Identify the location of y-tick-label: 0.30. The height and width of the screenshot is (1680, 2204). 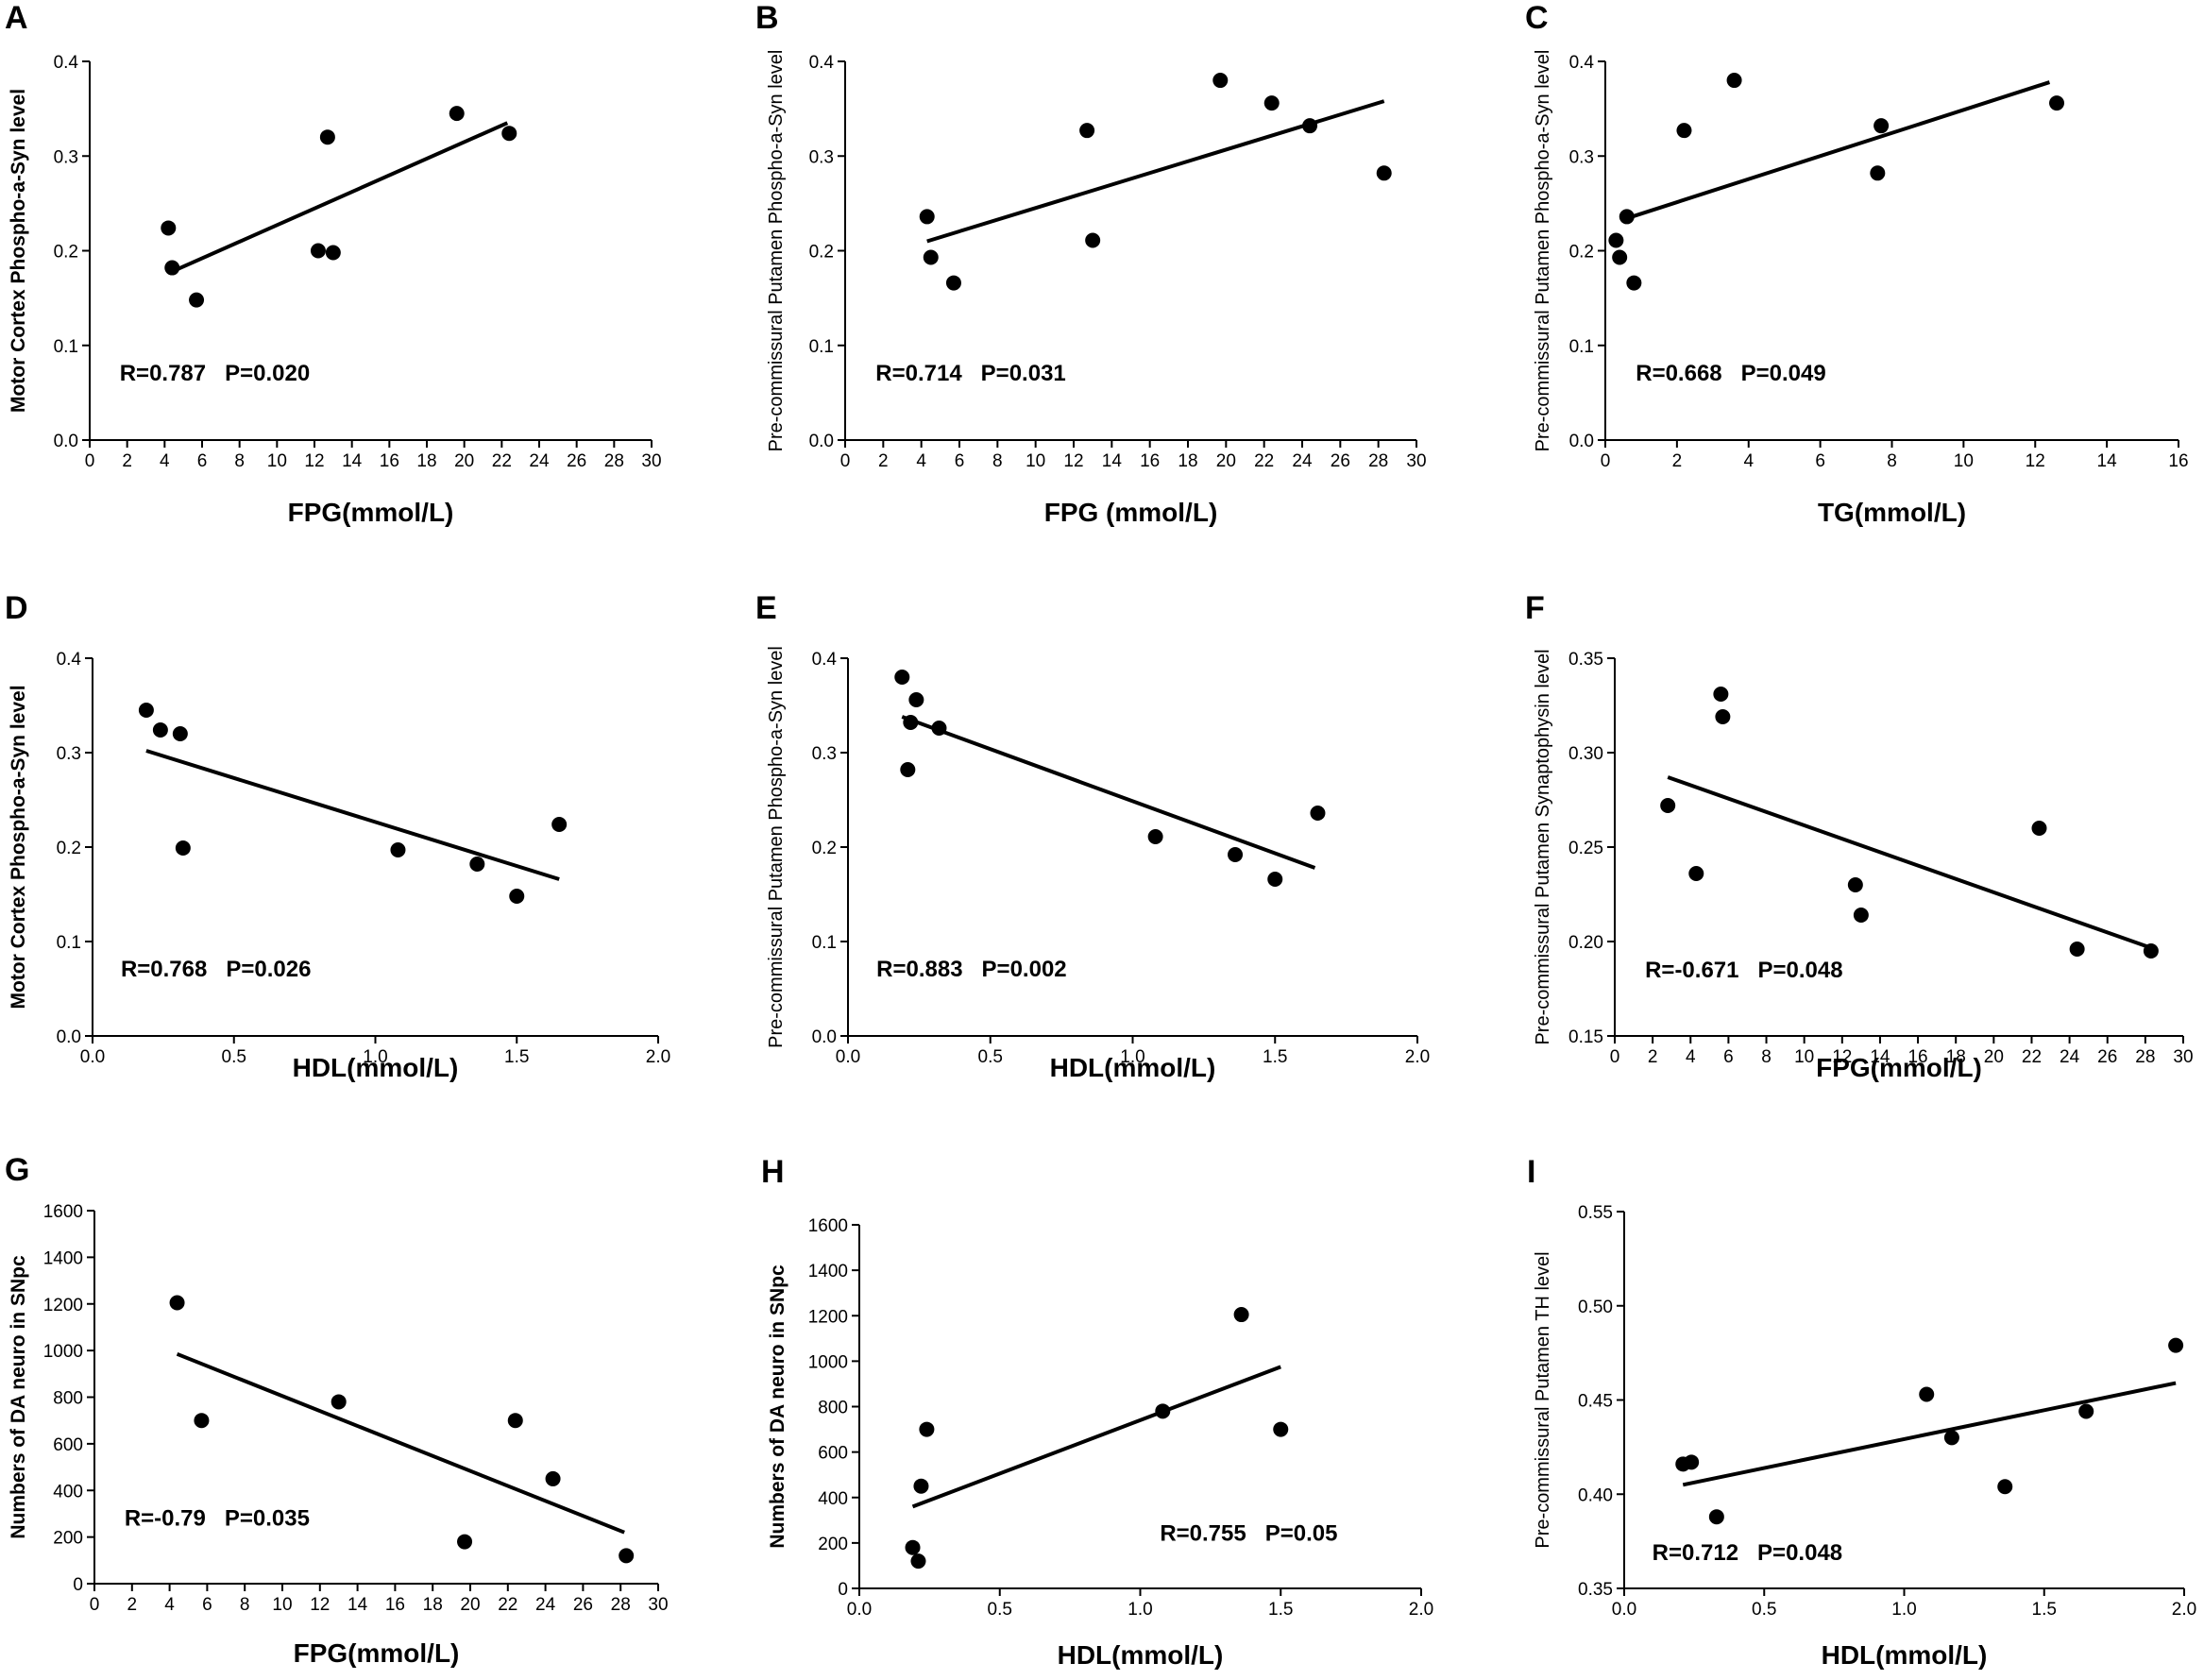
(1586, 754).